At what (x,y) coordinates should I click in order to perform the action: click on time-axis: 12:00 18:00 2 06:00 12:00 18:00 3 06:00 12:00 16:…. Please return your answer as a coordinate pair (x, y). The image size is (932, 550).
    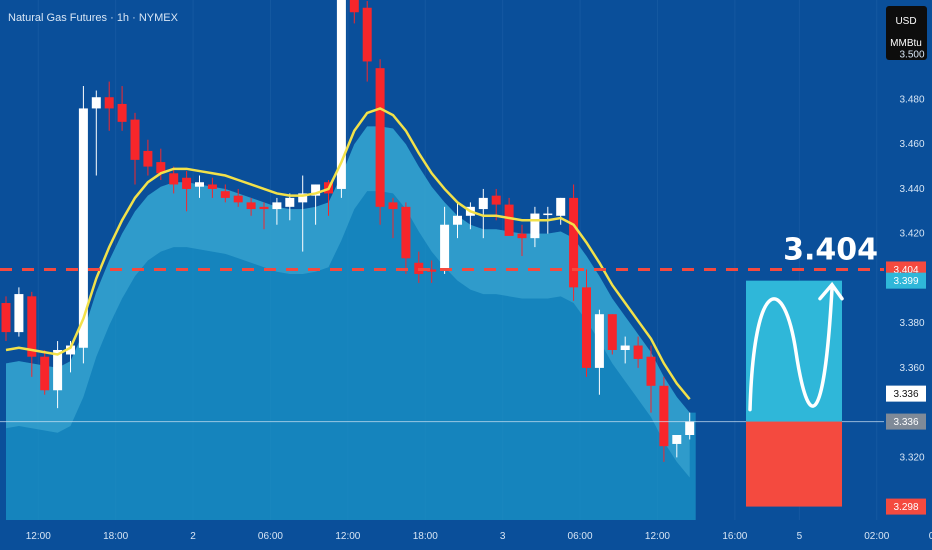
    Looking at the image, I should click on (479, 536).